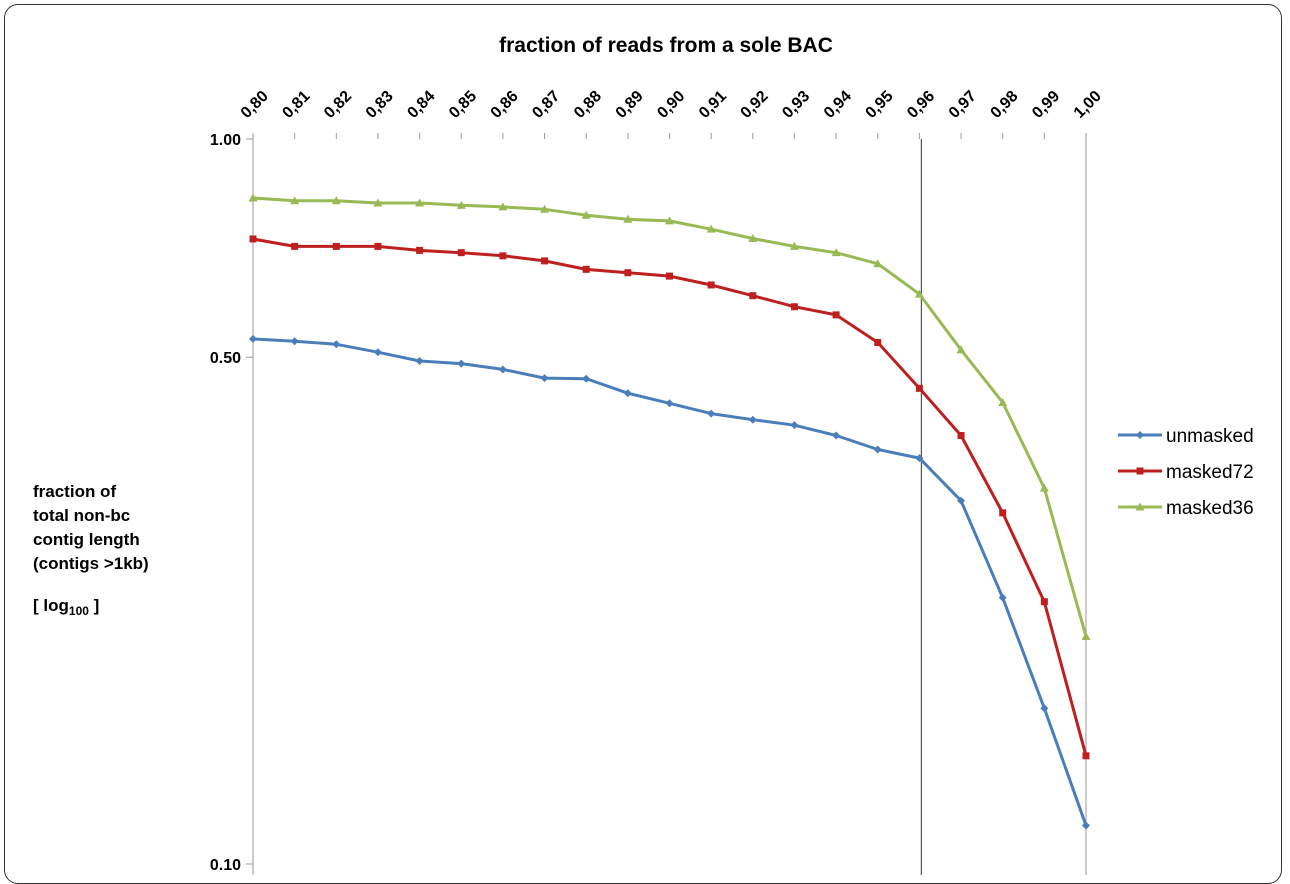 The width and height of the screenshot is (1290, 884). Describe the element at coordinates (755, 105) in the screenshot. I see `x-tick-label: 0,92` at that location.